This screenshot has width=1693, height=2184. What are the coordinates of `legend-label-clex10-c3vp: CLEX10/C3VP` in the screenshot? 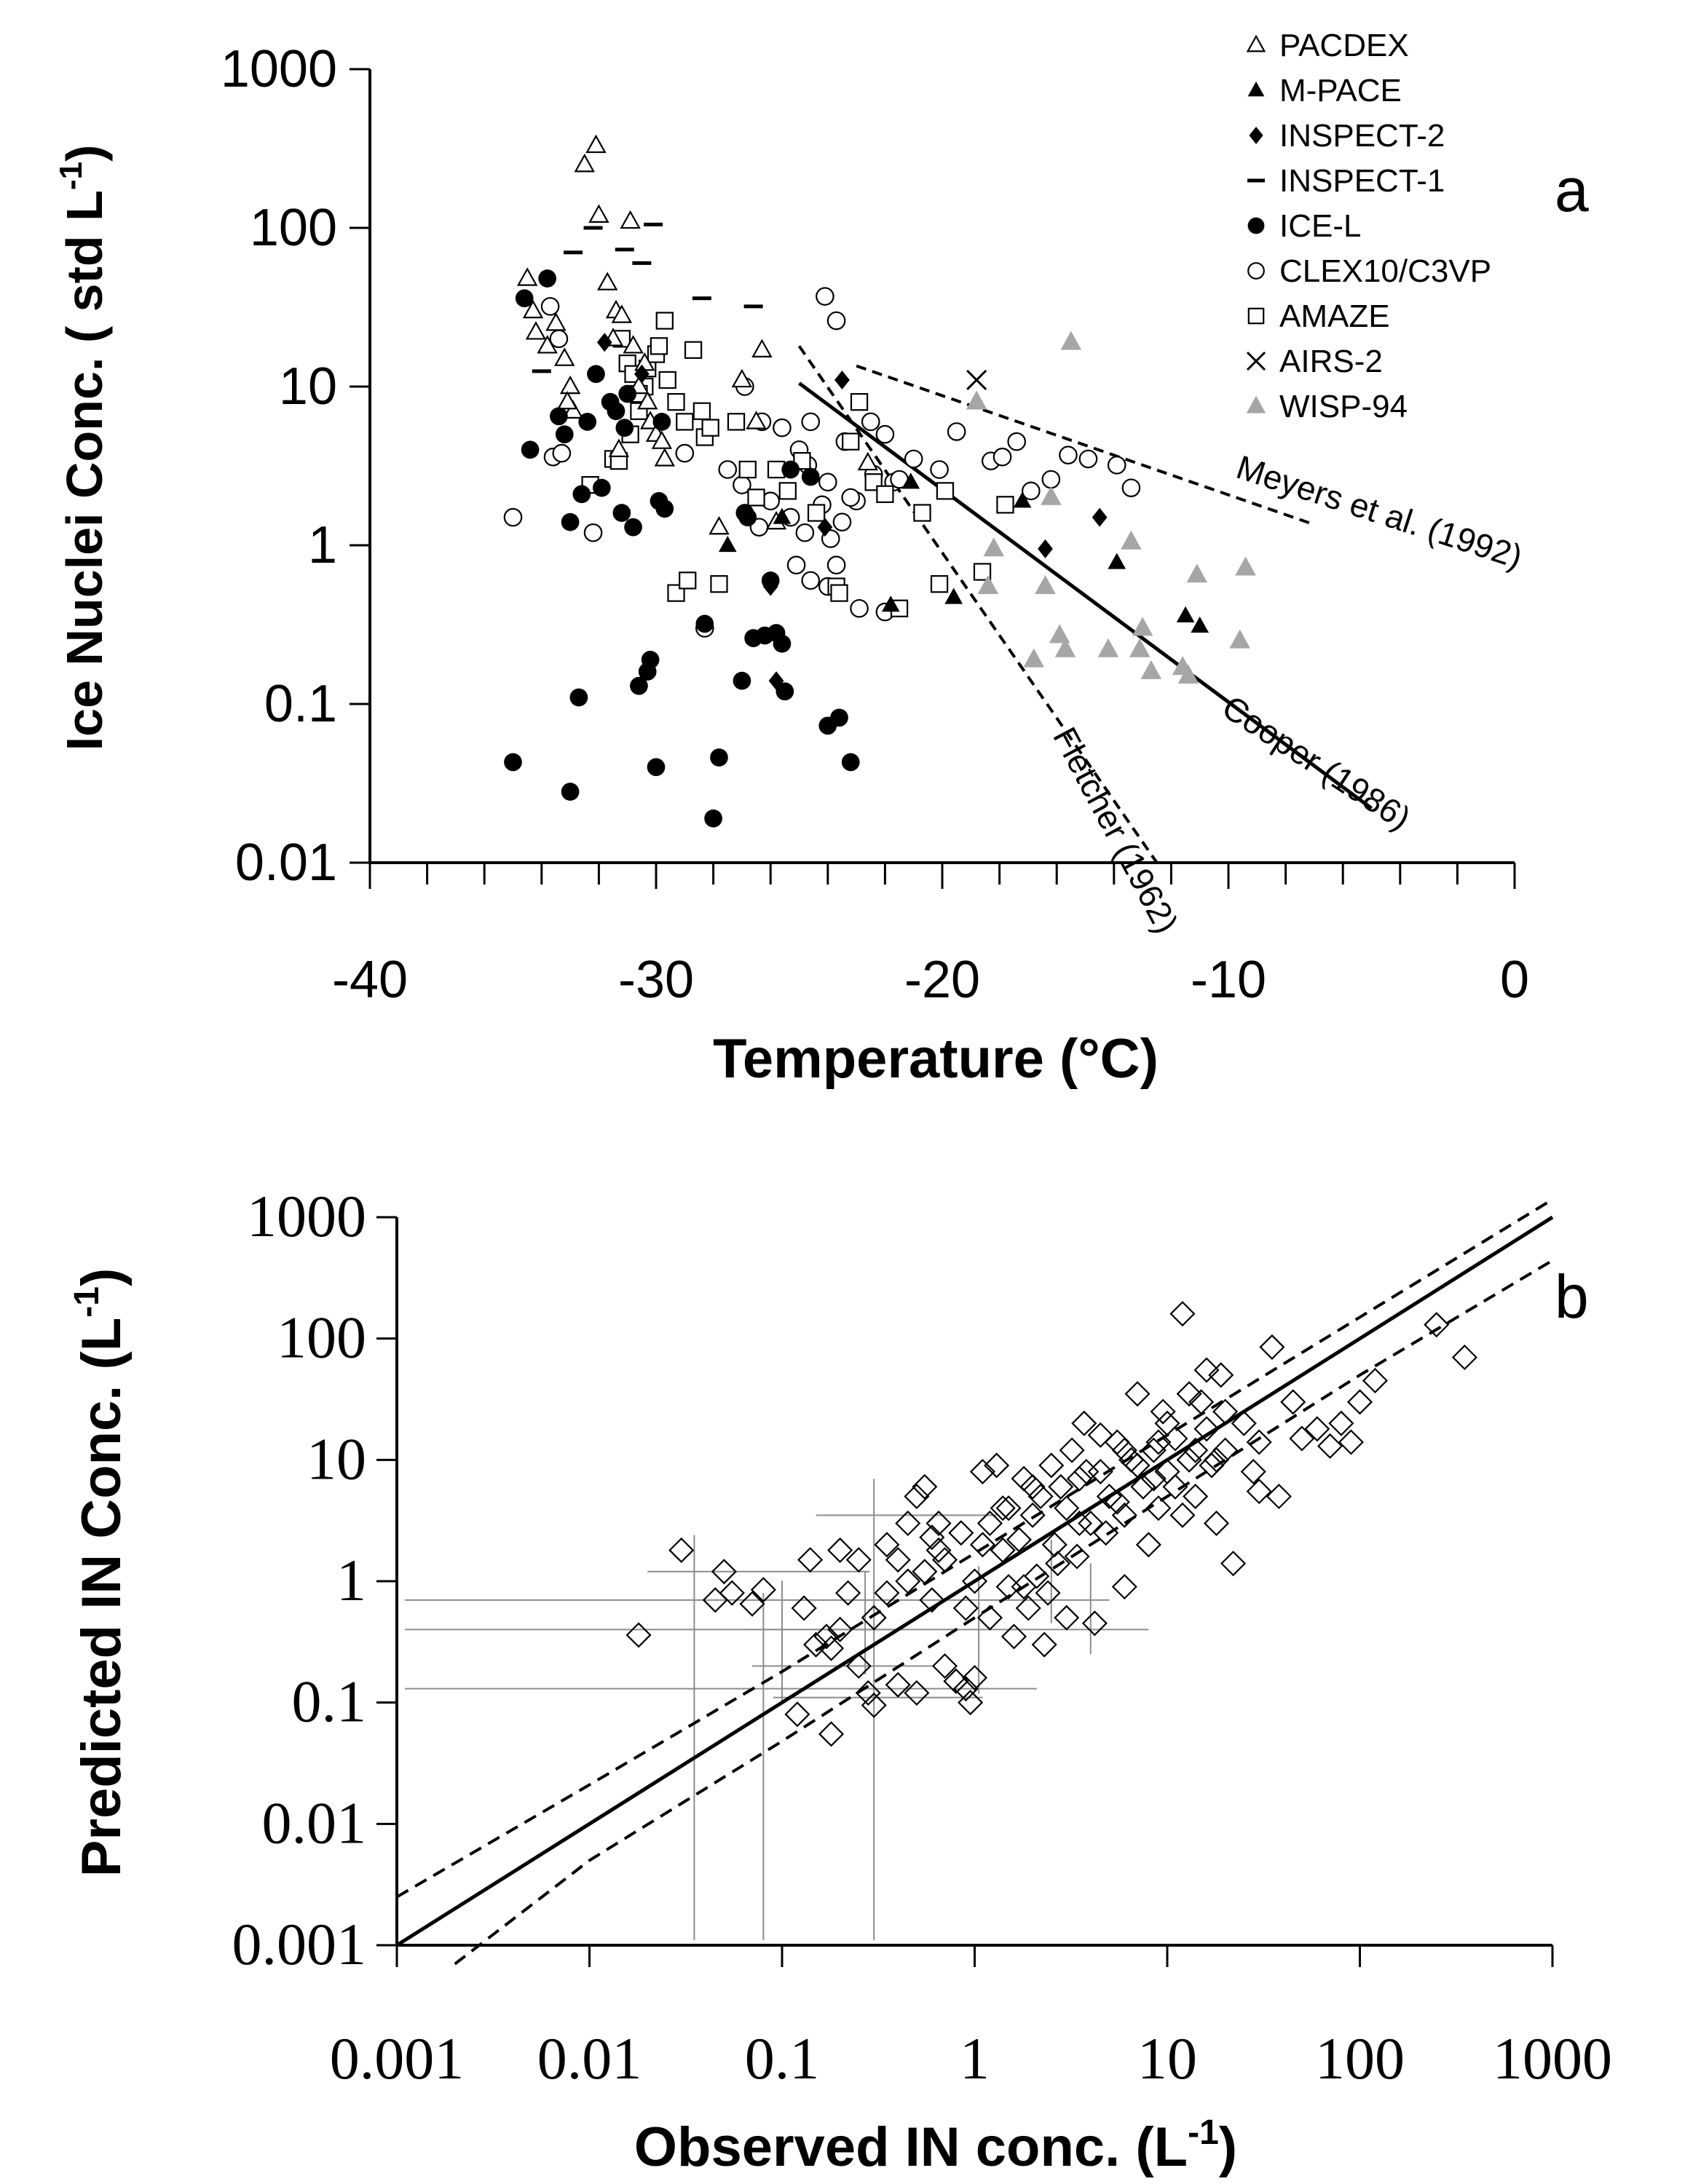 It's located at (1385, 271).